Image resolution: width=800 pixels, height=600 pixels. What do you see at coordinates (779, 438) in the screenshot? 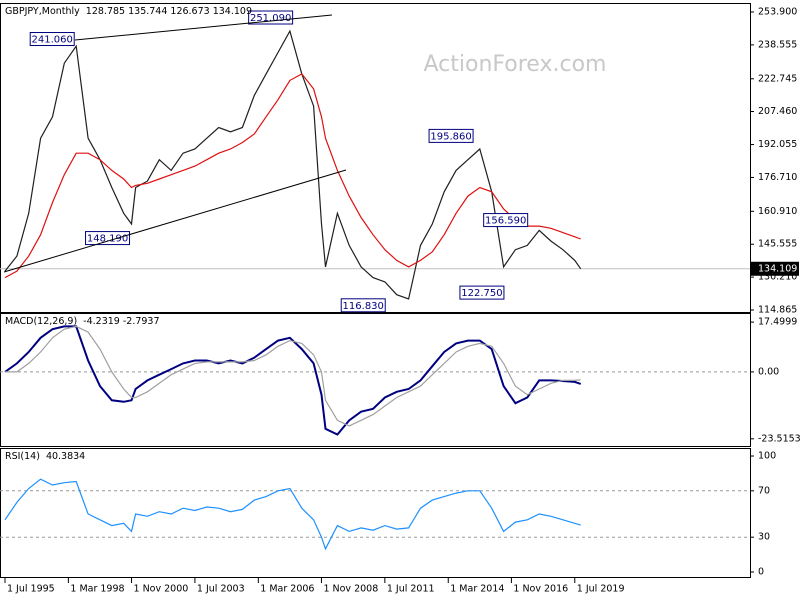
I see `y-tick-label: -23.5153` at bounding box center [779, 438].